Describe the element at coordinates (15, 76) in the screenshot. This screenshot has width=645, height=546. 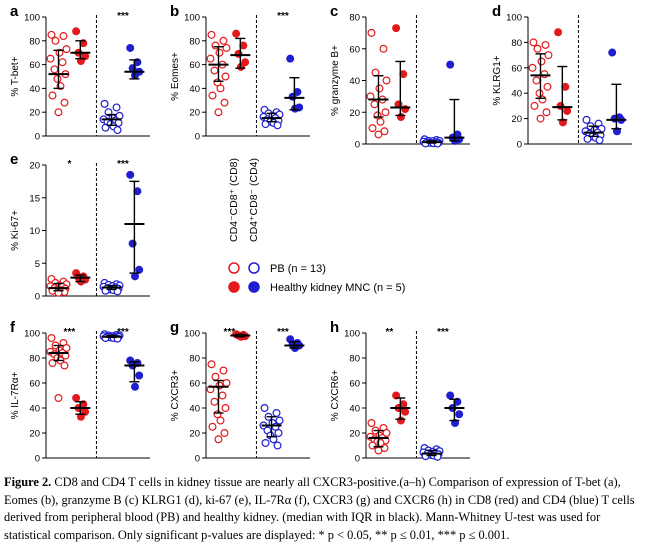
I see `y-axis-label: % T-bet+` at that location.